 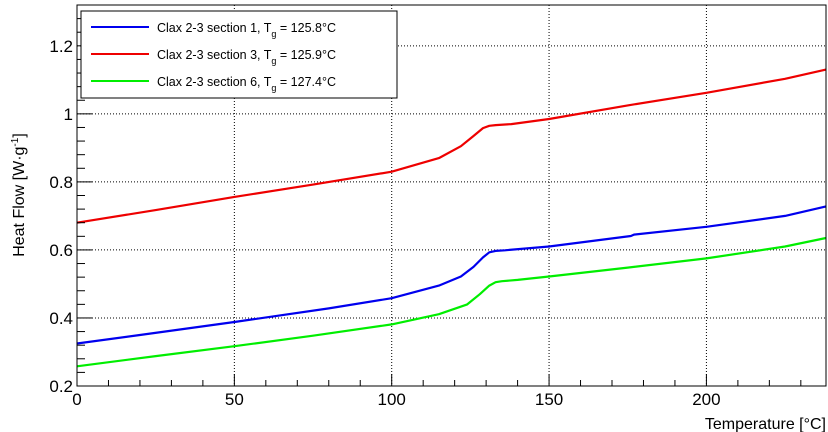 I want to click on y-axis-title: Heat Flow [W·g-1], so click(x=19, y=195).